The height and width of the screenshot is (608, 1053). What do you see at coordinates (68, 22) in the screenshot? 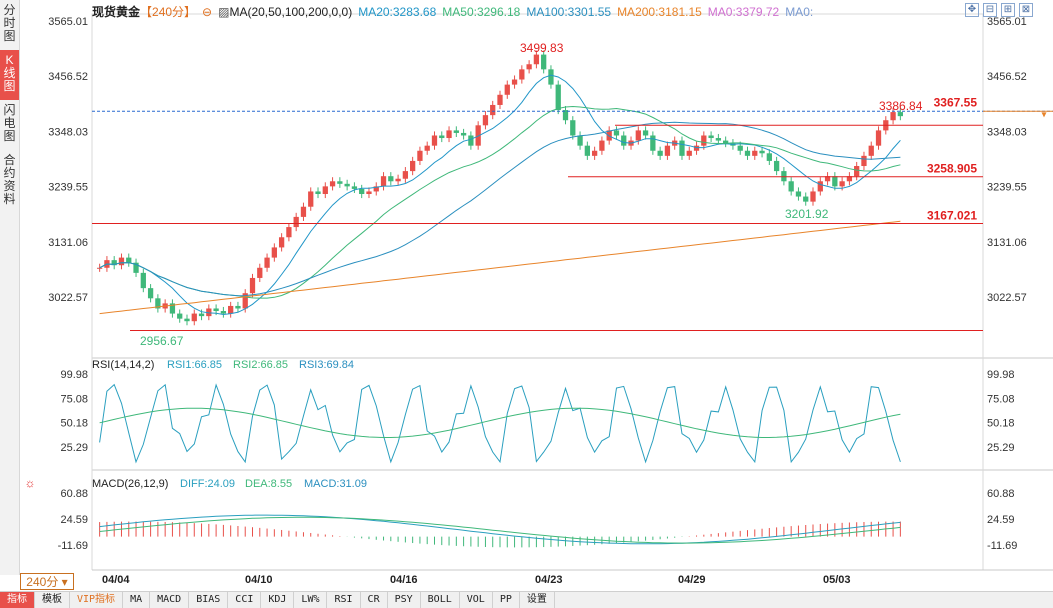
I see `price-tick-left: 3565.01` at bounding box center [68, 22].